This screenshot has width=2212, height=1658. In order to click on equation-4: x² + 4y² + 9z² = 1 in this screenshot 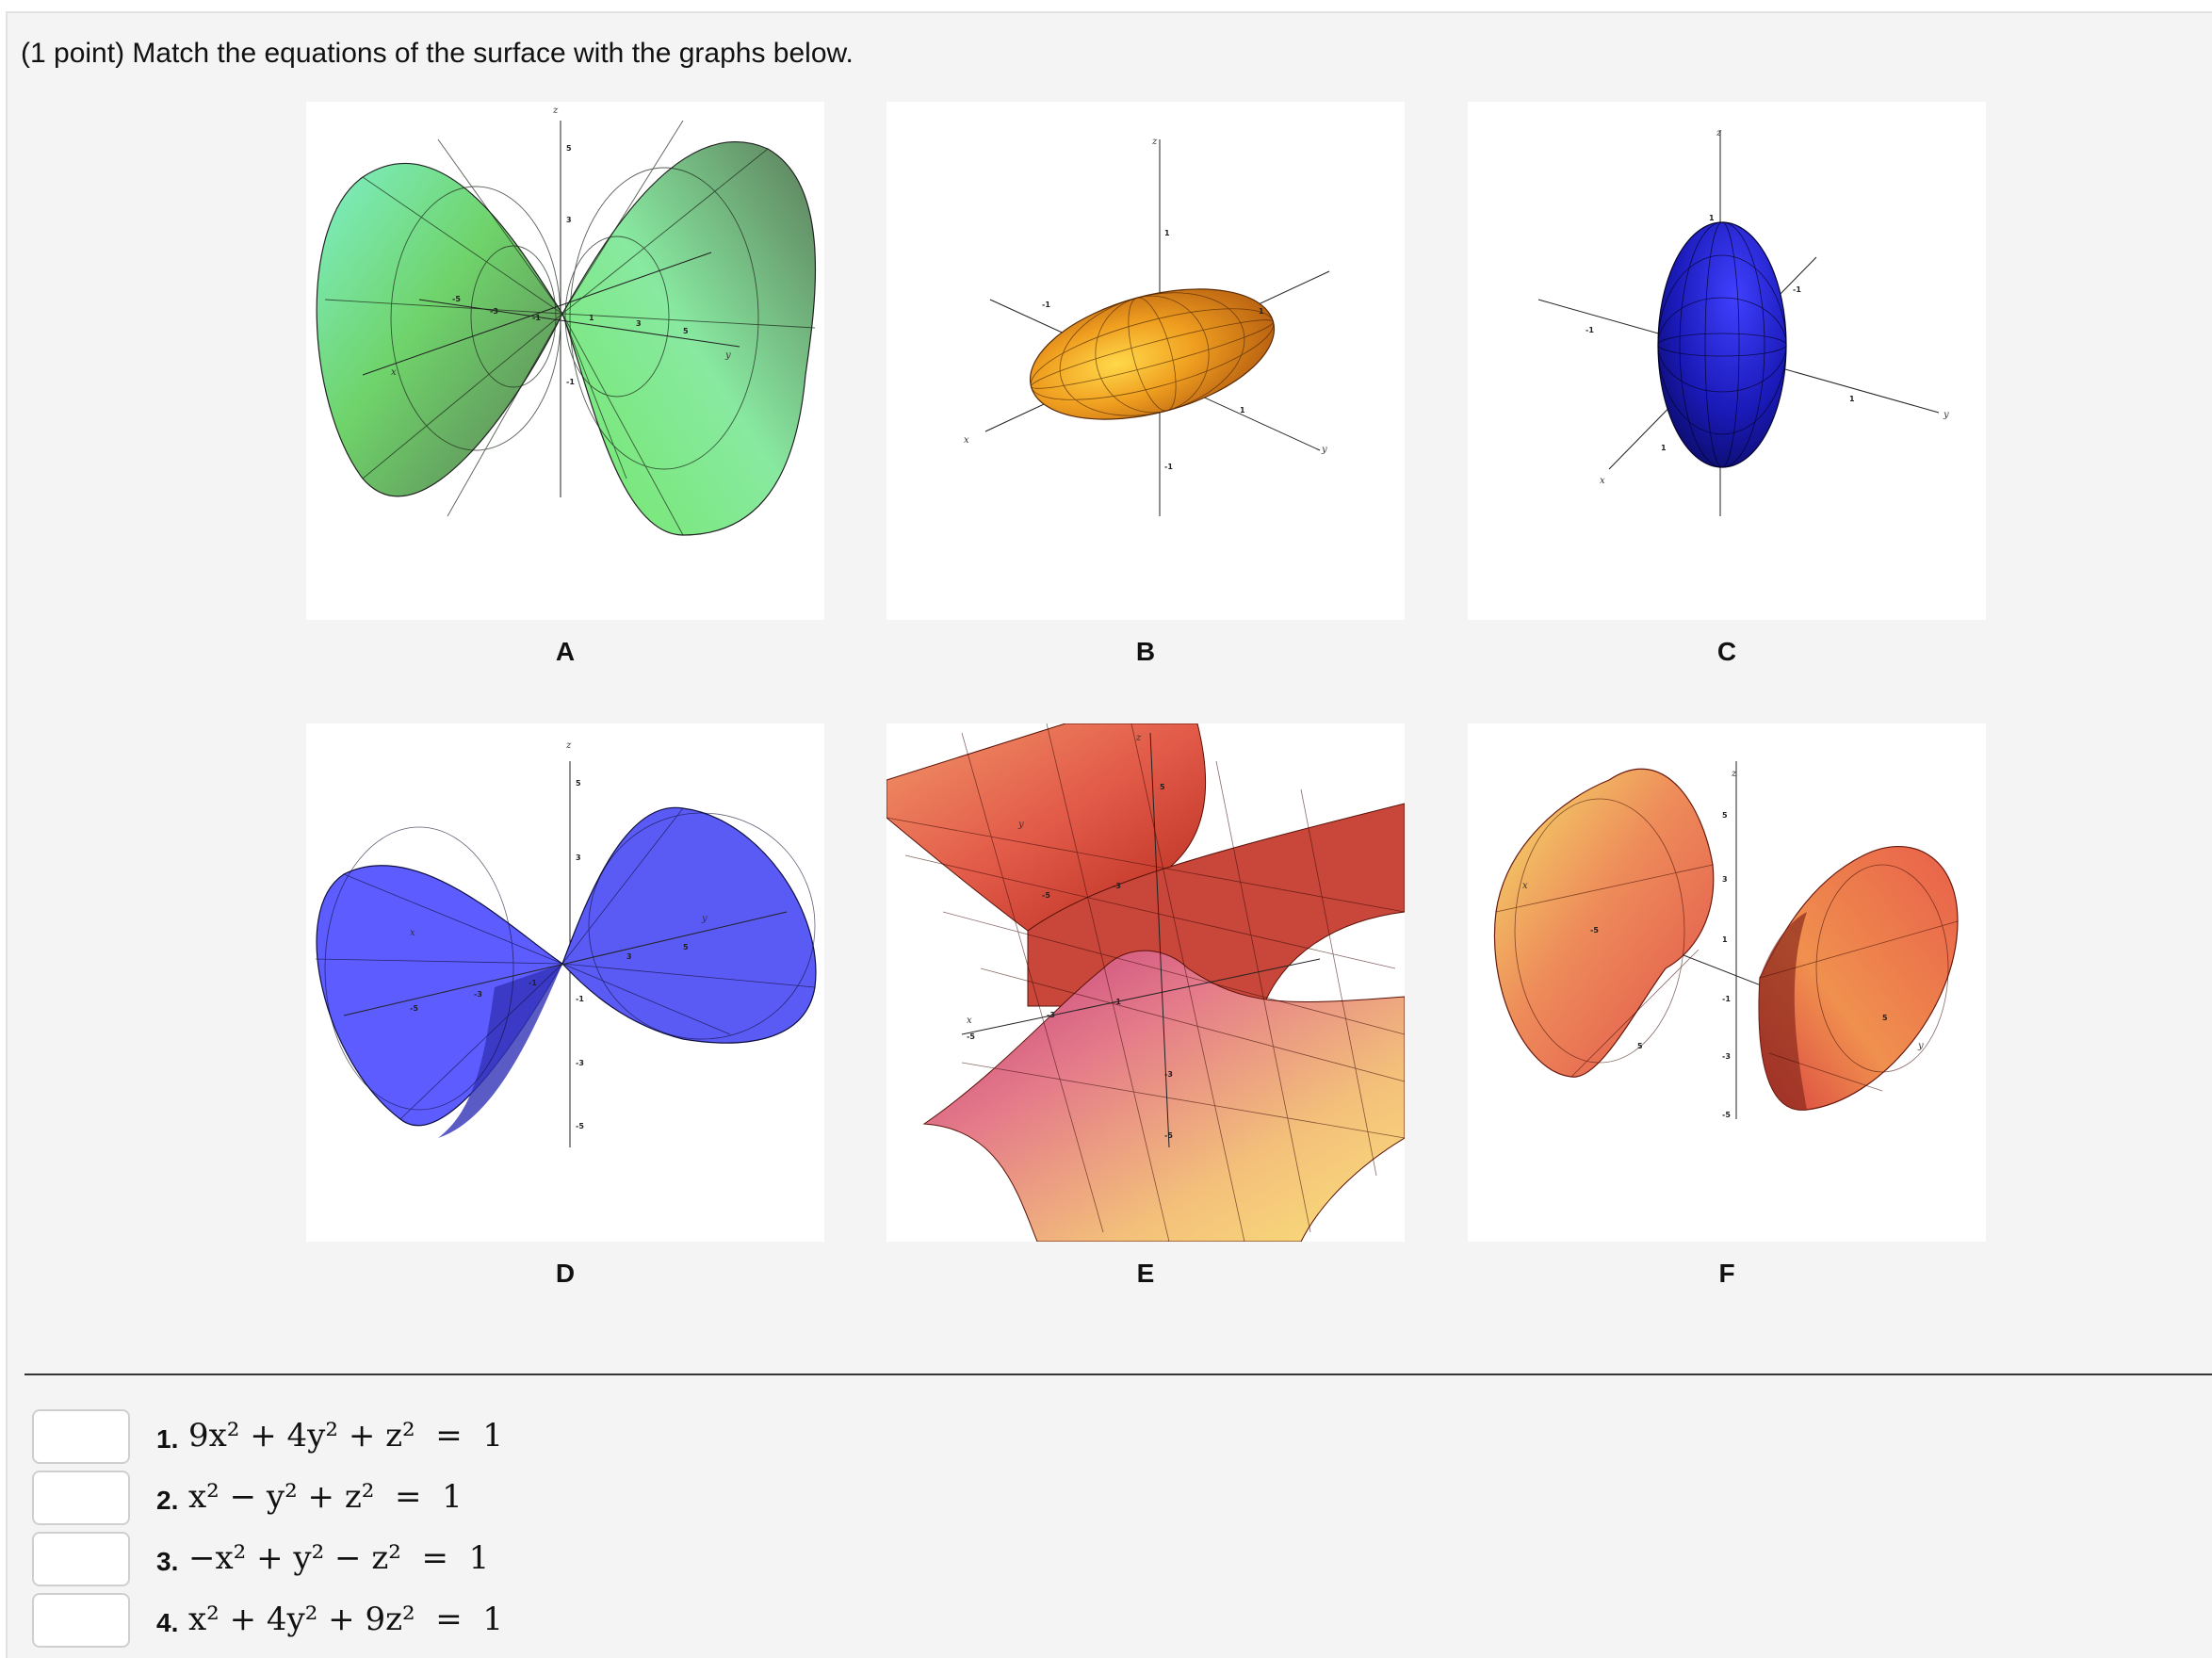, I will do `click(346, 1619)`.